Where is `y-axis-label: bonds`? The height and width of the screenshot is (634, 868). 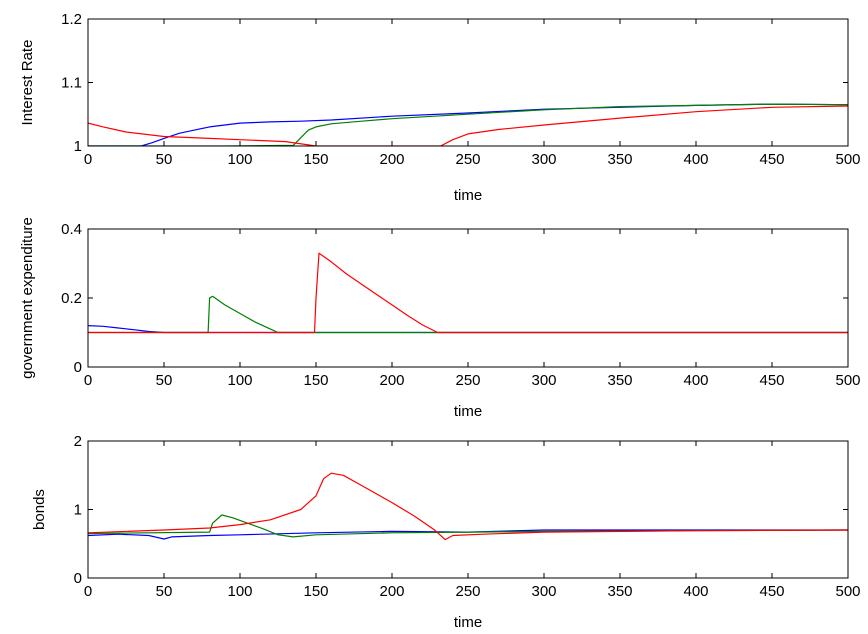
y-axis-label: bonds is located at coordinates (39, 509).